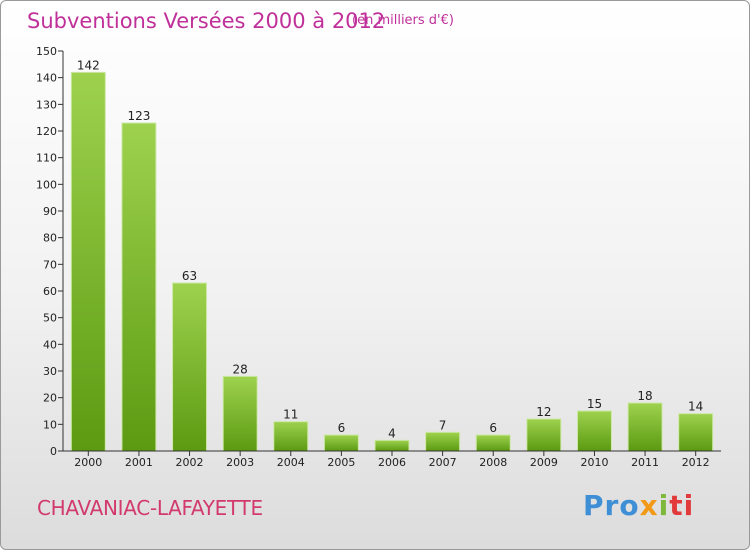 The height and width of the screenshot is (550, 750). What do you see at coordinates (493, 462) in the screenshot?
I see `x-tick-label-2008: 2008` at bounding box center [493, 462].